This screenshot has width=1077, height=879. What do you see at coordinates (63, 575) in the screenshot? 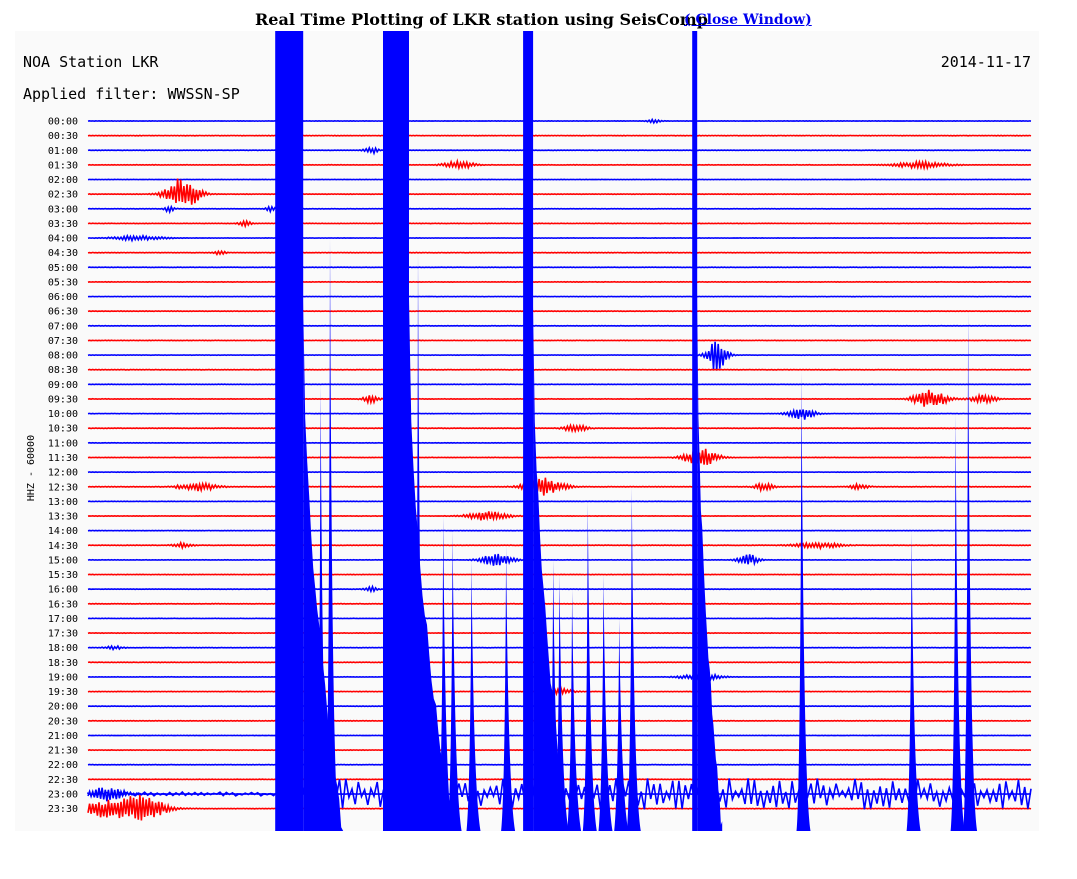
I see `row-time-label: 15:30` at bounding box center [63, 575].